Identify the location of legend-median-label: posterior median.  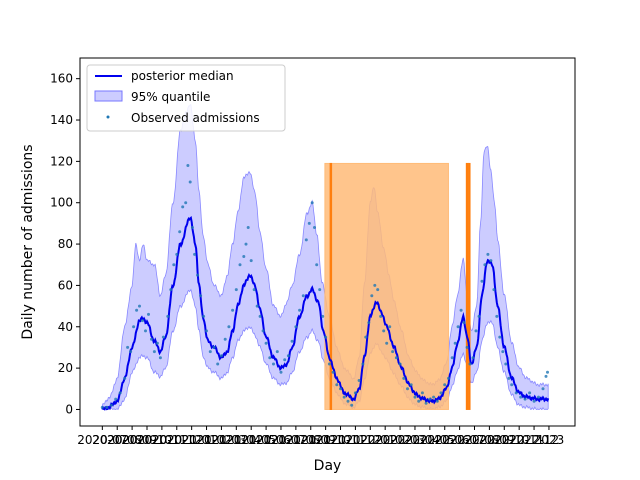
(182, 76).